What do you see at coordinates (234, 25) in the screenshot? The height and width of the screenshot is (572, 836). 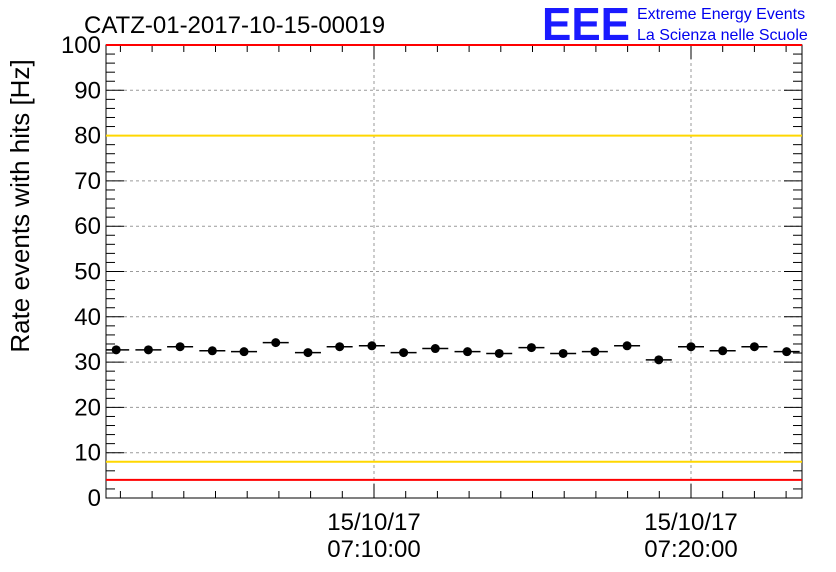 I see `chart-title: CATZ-01-2017-10-15-00019` at bounding box center [234, 25].